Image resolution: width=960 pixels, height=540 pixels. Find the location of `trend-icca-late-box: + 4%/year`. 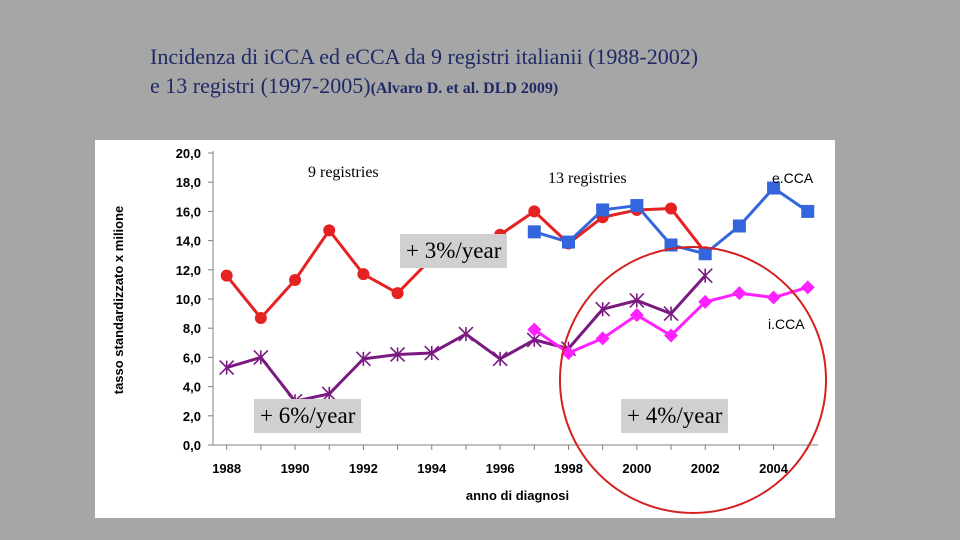

trend-icca-late-box: + 4%/year is located at coordinates (675, 416).